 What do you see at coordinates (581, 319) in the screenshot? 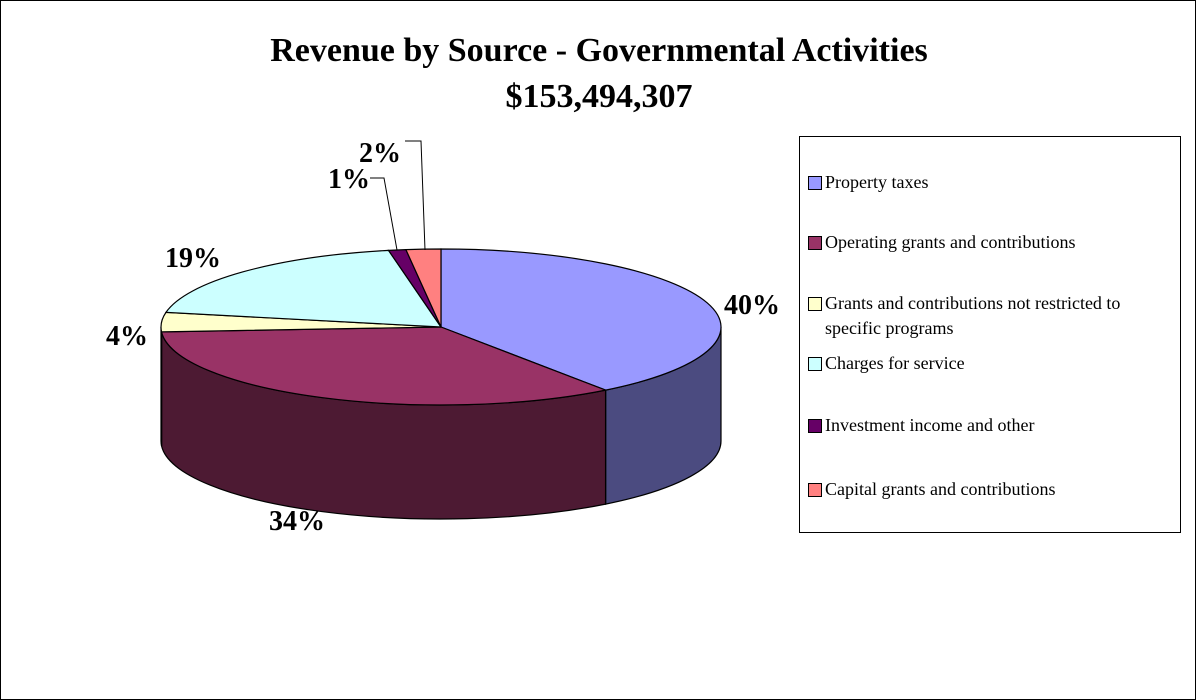
I see `pie-slice-property-taxes` at bounding box center [581, 319].